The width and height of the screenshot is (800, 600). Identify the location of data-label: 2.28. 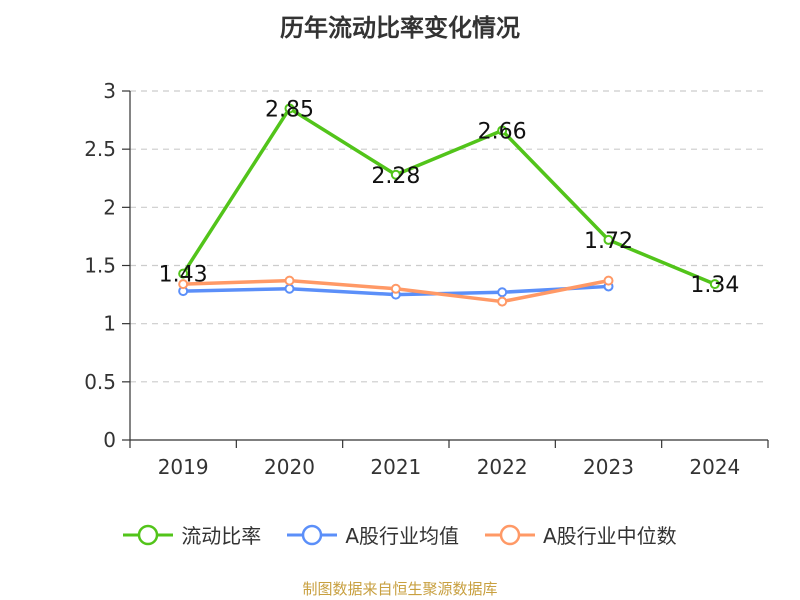
(395, 176).